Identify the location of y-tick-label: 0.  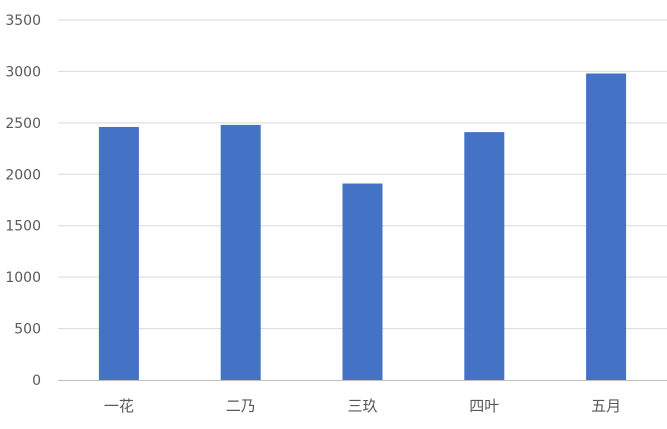
(36, 381).